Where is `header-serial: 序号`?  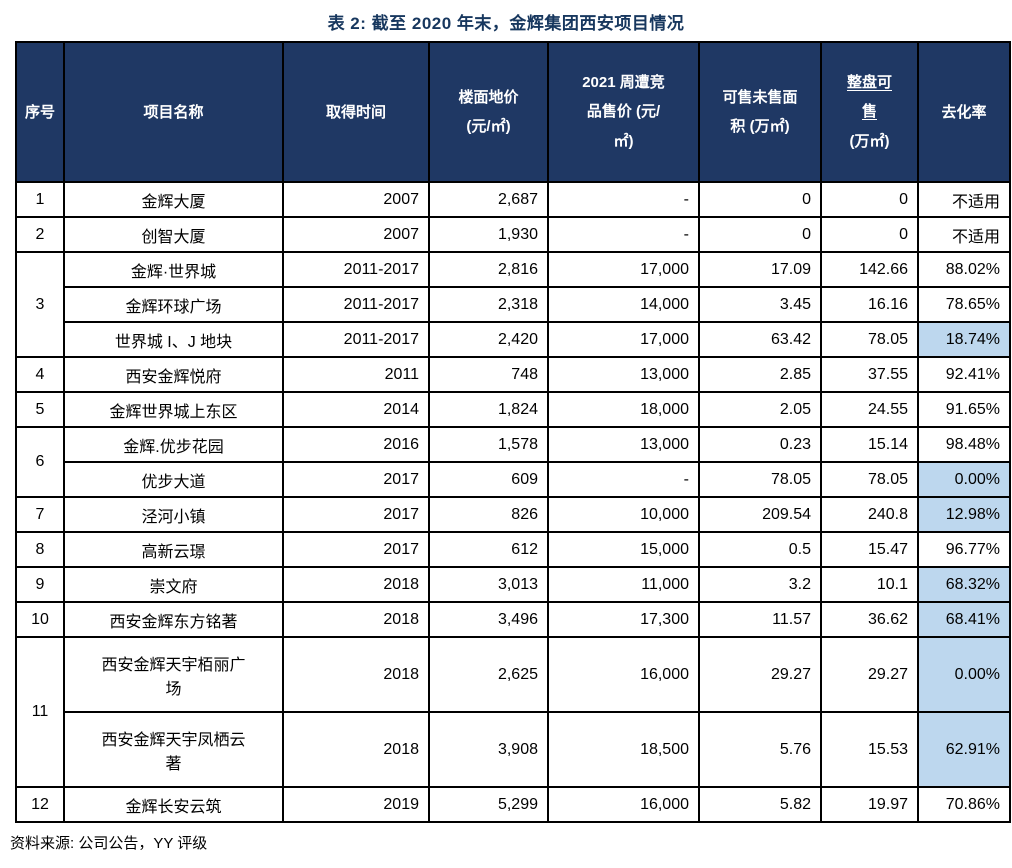 header-serial: 序号 is located at coordinates (40, 112).